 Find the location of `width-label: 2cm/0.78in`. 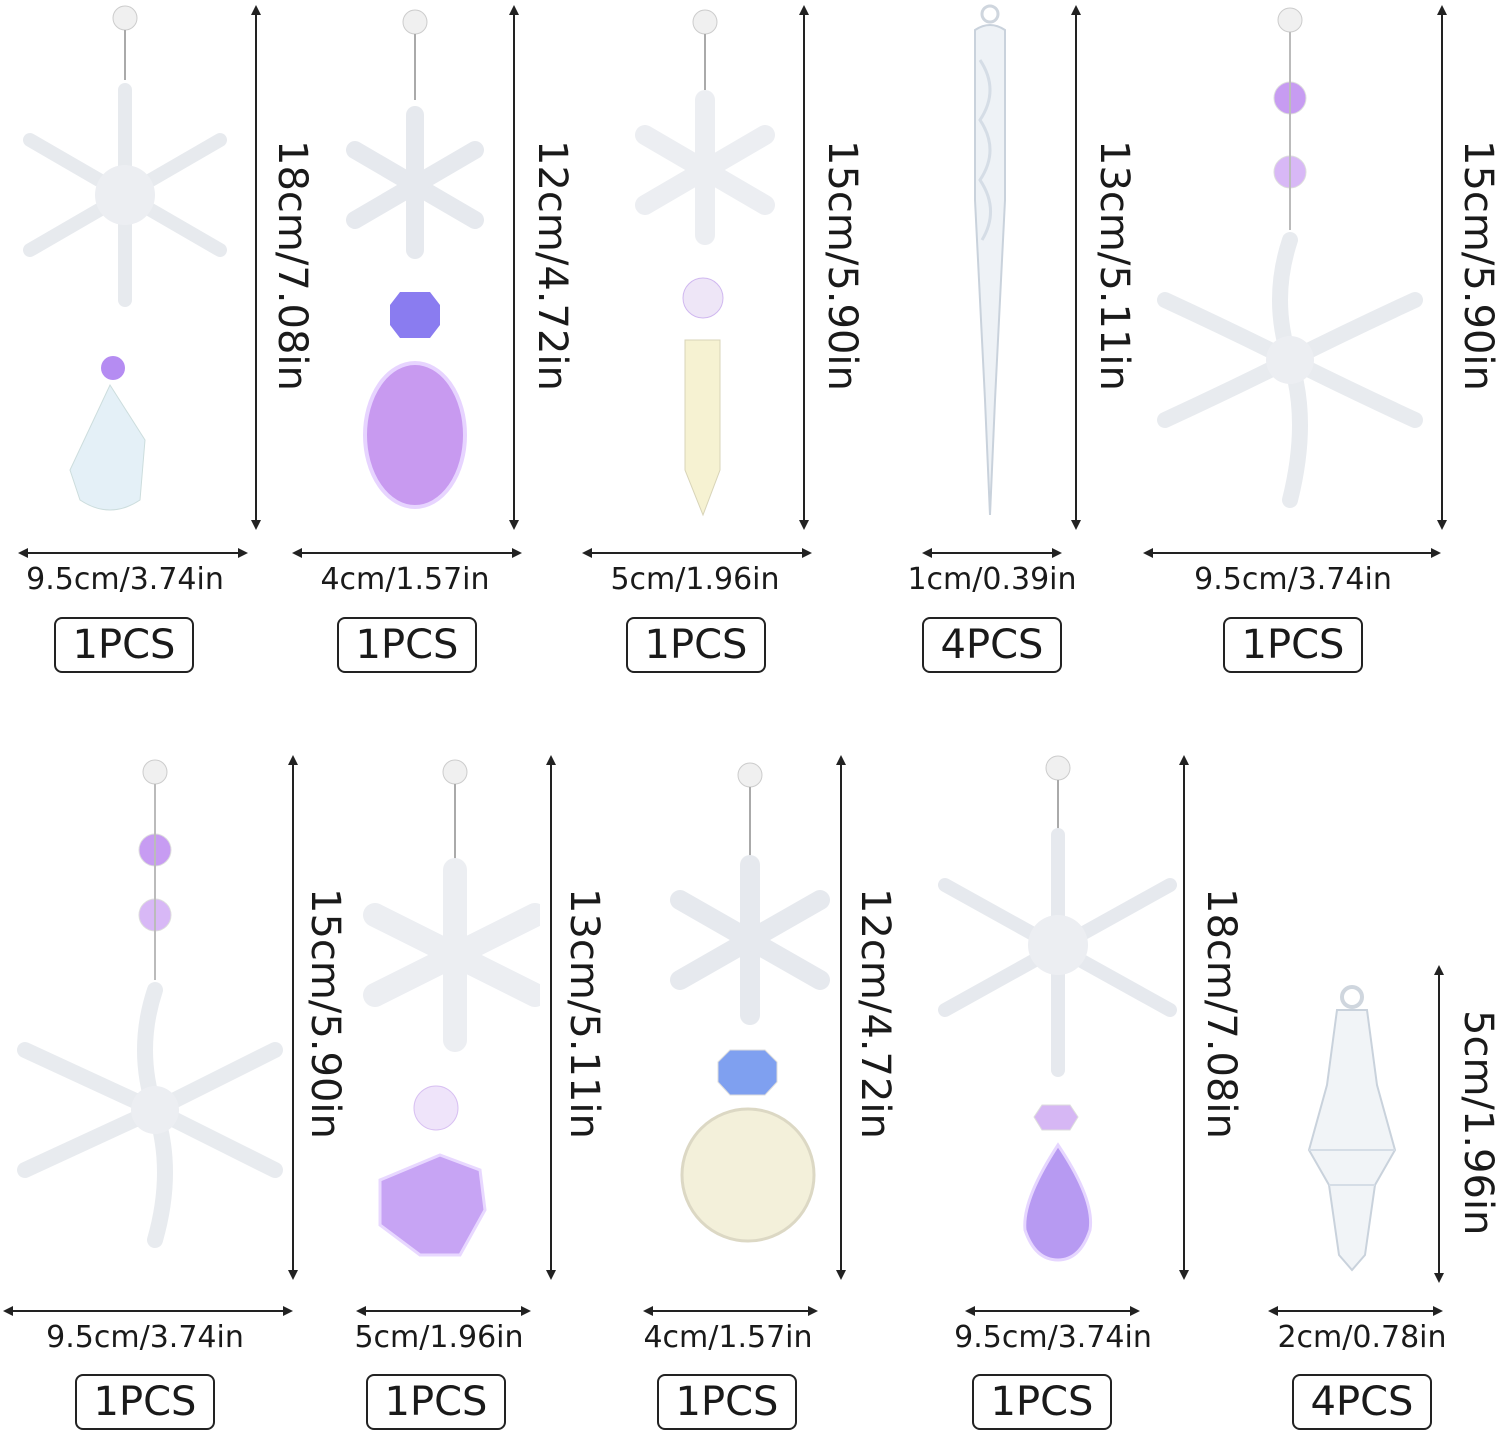

width-label: 2cm/0.78in is located at coordinates (1362, 1337).